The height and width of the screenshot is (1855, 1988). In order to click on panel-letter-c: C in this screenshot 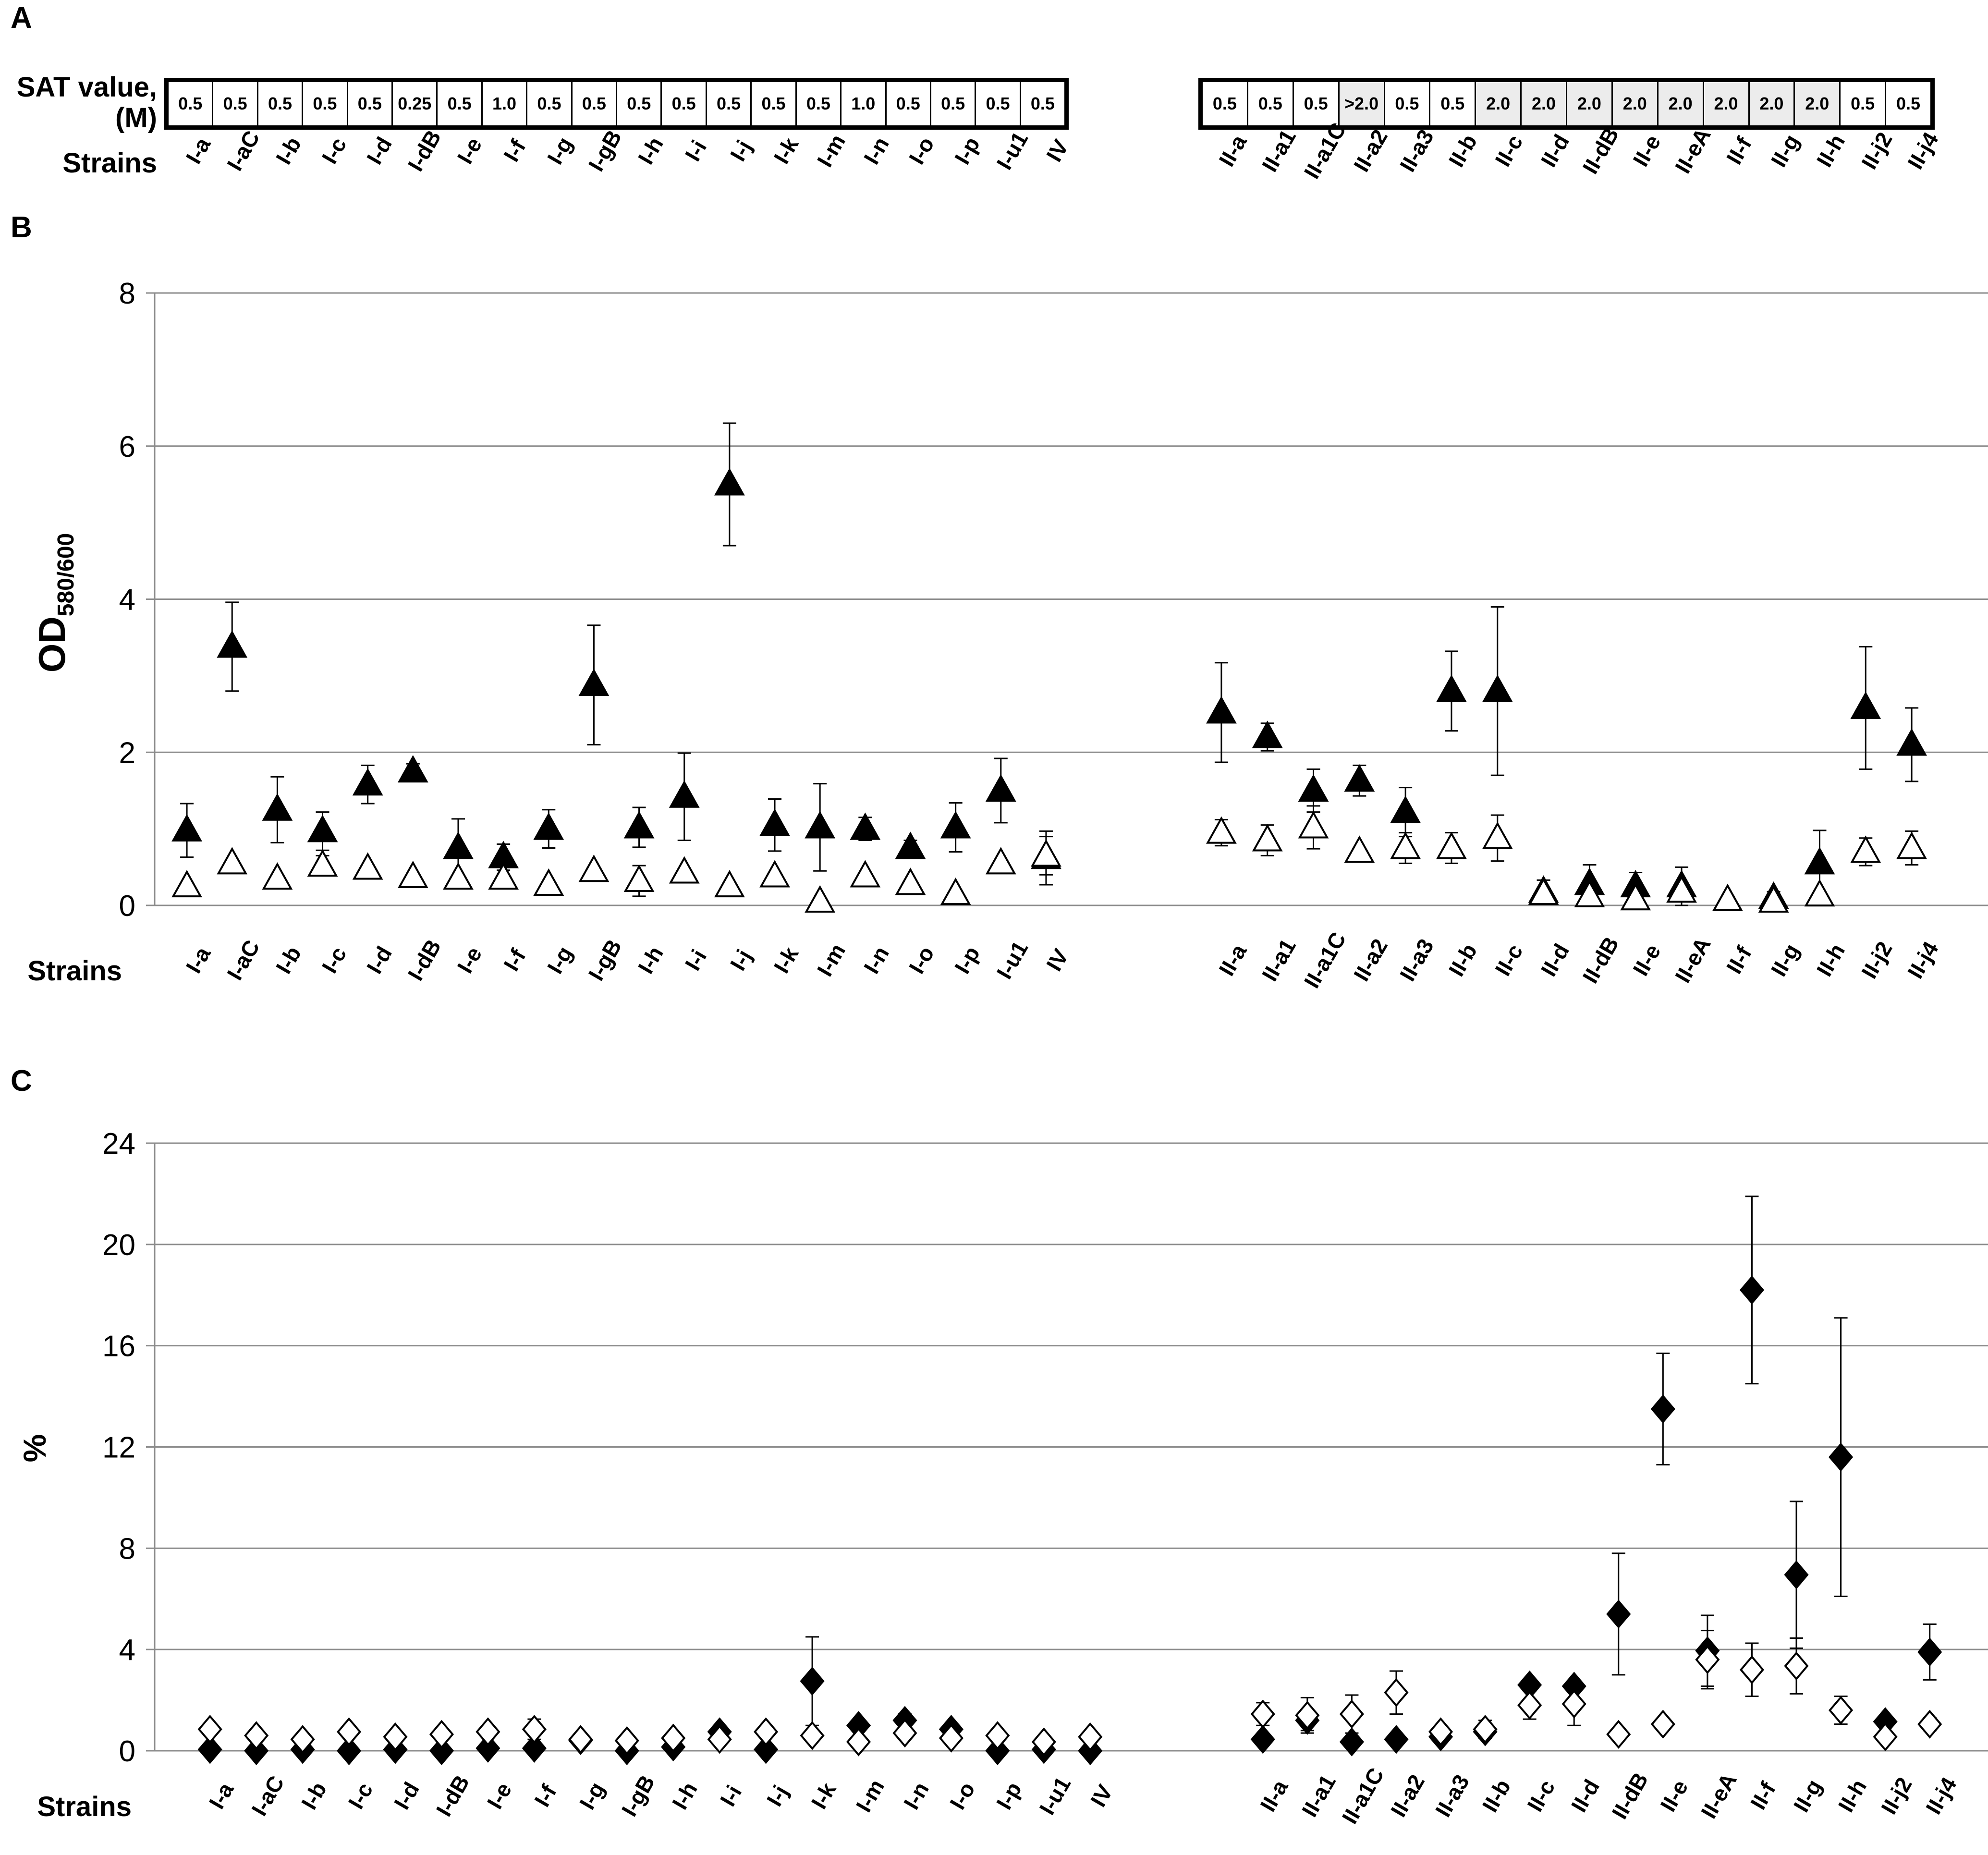, I will do `click(21, 1081)`.